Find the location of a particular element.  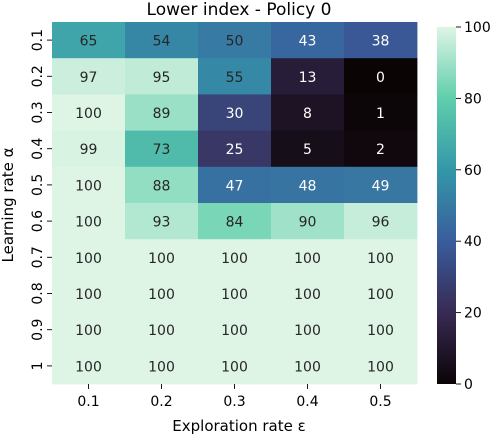

colorbar-tick-label: 20 is located at coordinates (473, 314).